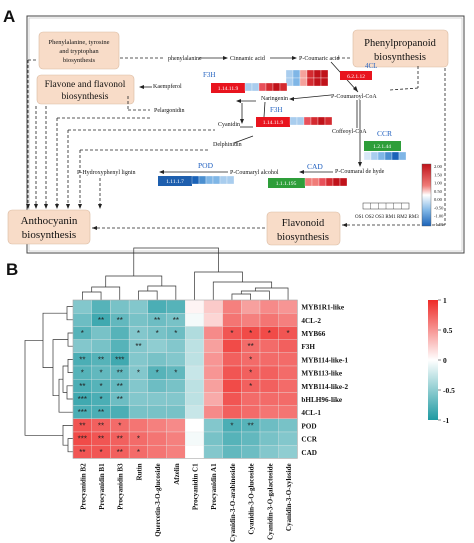 The width and height of the screenshot is (474, 543). I want to click on svg-text: Flavonoid, so click(303, 223).